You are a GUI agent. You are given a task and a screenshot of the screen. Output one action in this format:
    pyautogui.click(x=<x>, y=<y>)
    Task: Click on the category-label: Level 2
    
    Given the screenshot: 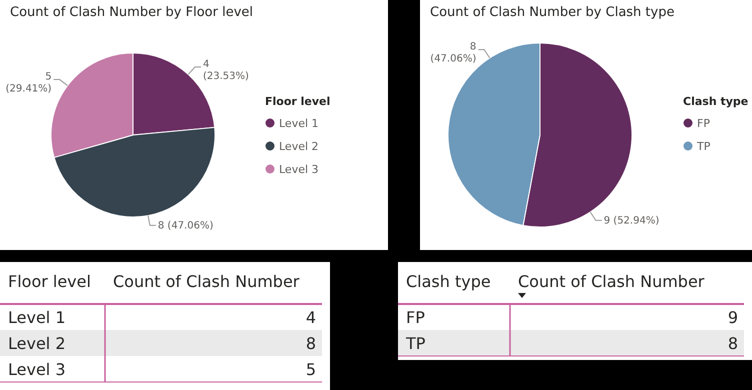 What is the action you would take?
    pyautogui.click(x=37, y=343)
    